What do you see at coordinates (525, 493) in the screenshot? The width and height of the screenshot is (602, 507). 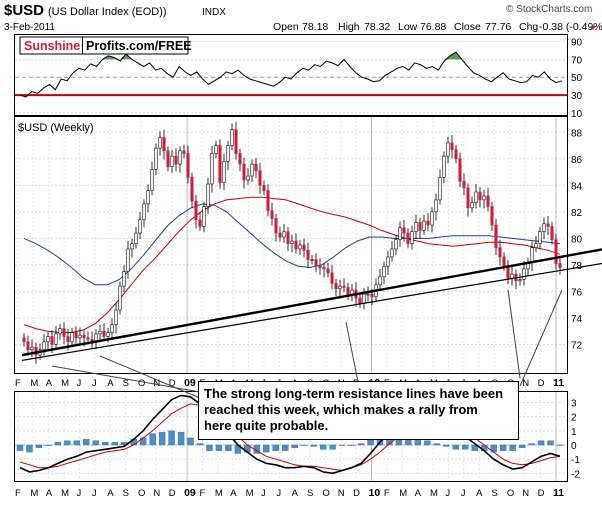 I see `macd-month-label: N` at bounding box center [525, 493].